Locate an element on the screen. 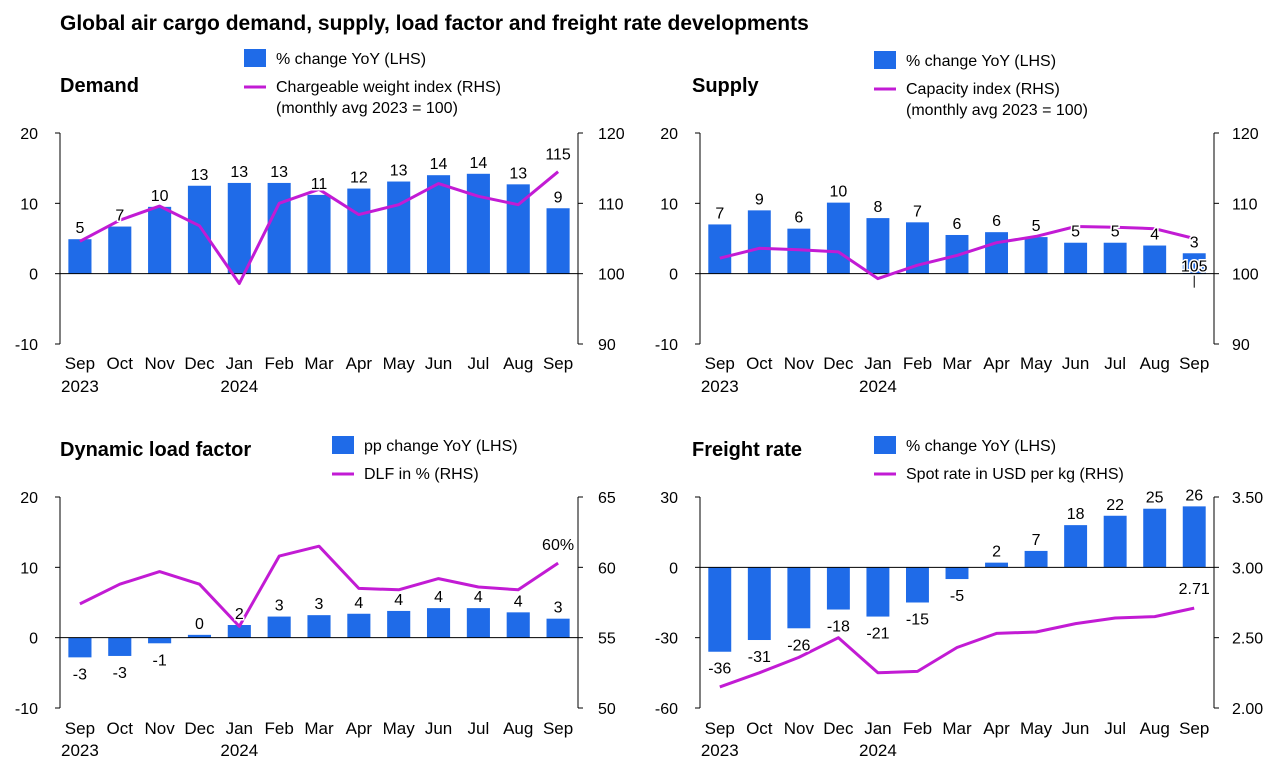 The height and width of the screenshot is (768, 1280). legend-bar-label: % change YoY (LHS) is located at coordinates (981, 446).